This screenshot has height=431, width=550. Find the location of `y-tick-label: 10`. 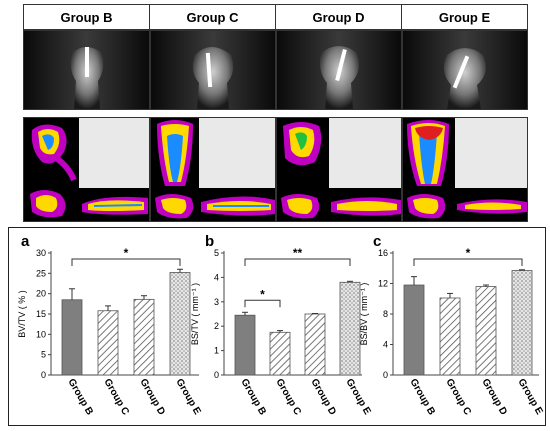

y-tick-label: 10 is located at coordinates (41, 334).